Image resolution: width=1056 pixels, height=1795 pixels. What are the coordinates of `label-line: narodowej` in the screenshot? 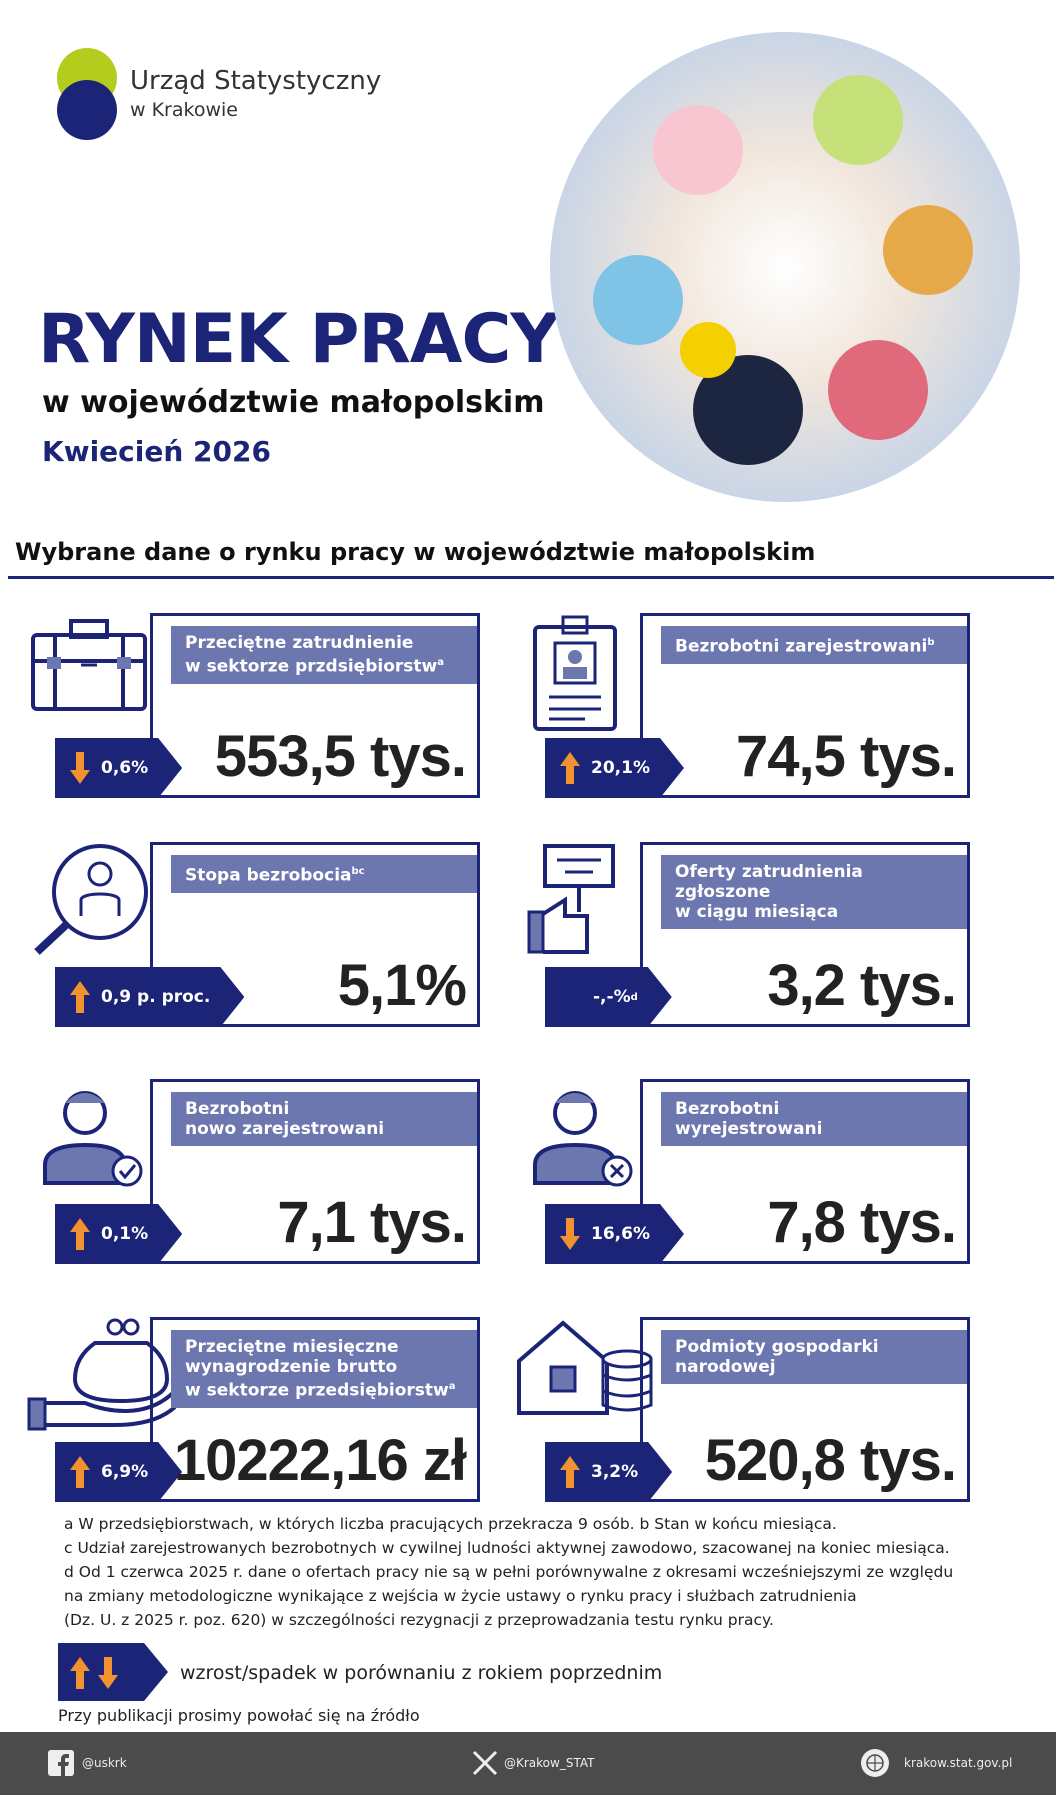 It's located at (725, 1367).